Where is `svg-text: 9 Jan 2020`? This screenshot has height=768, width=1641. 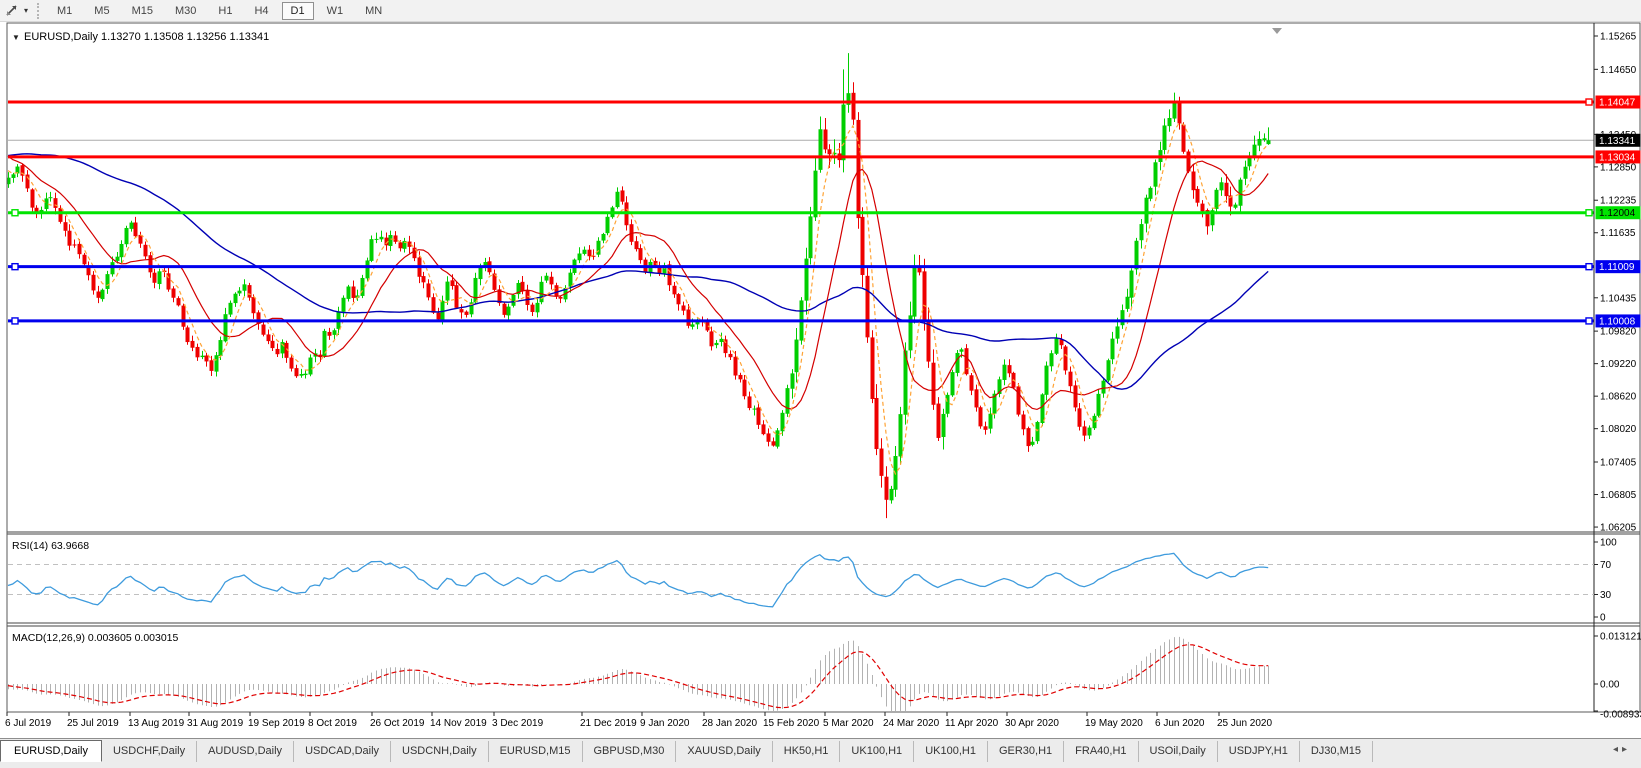 svg-text: 9 Jan 2020 is located at coordinates (665, 723).